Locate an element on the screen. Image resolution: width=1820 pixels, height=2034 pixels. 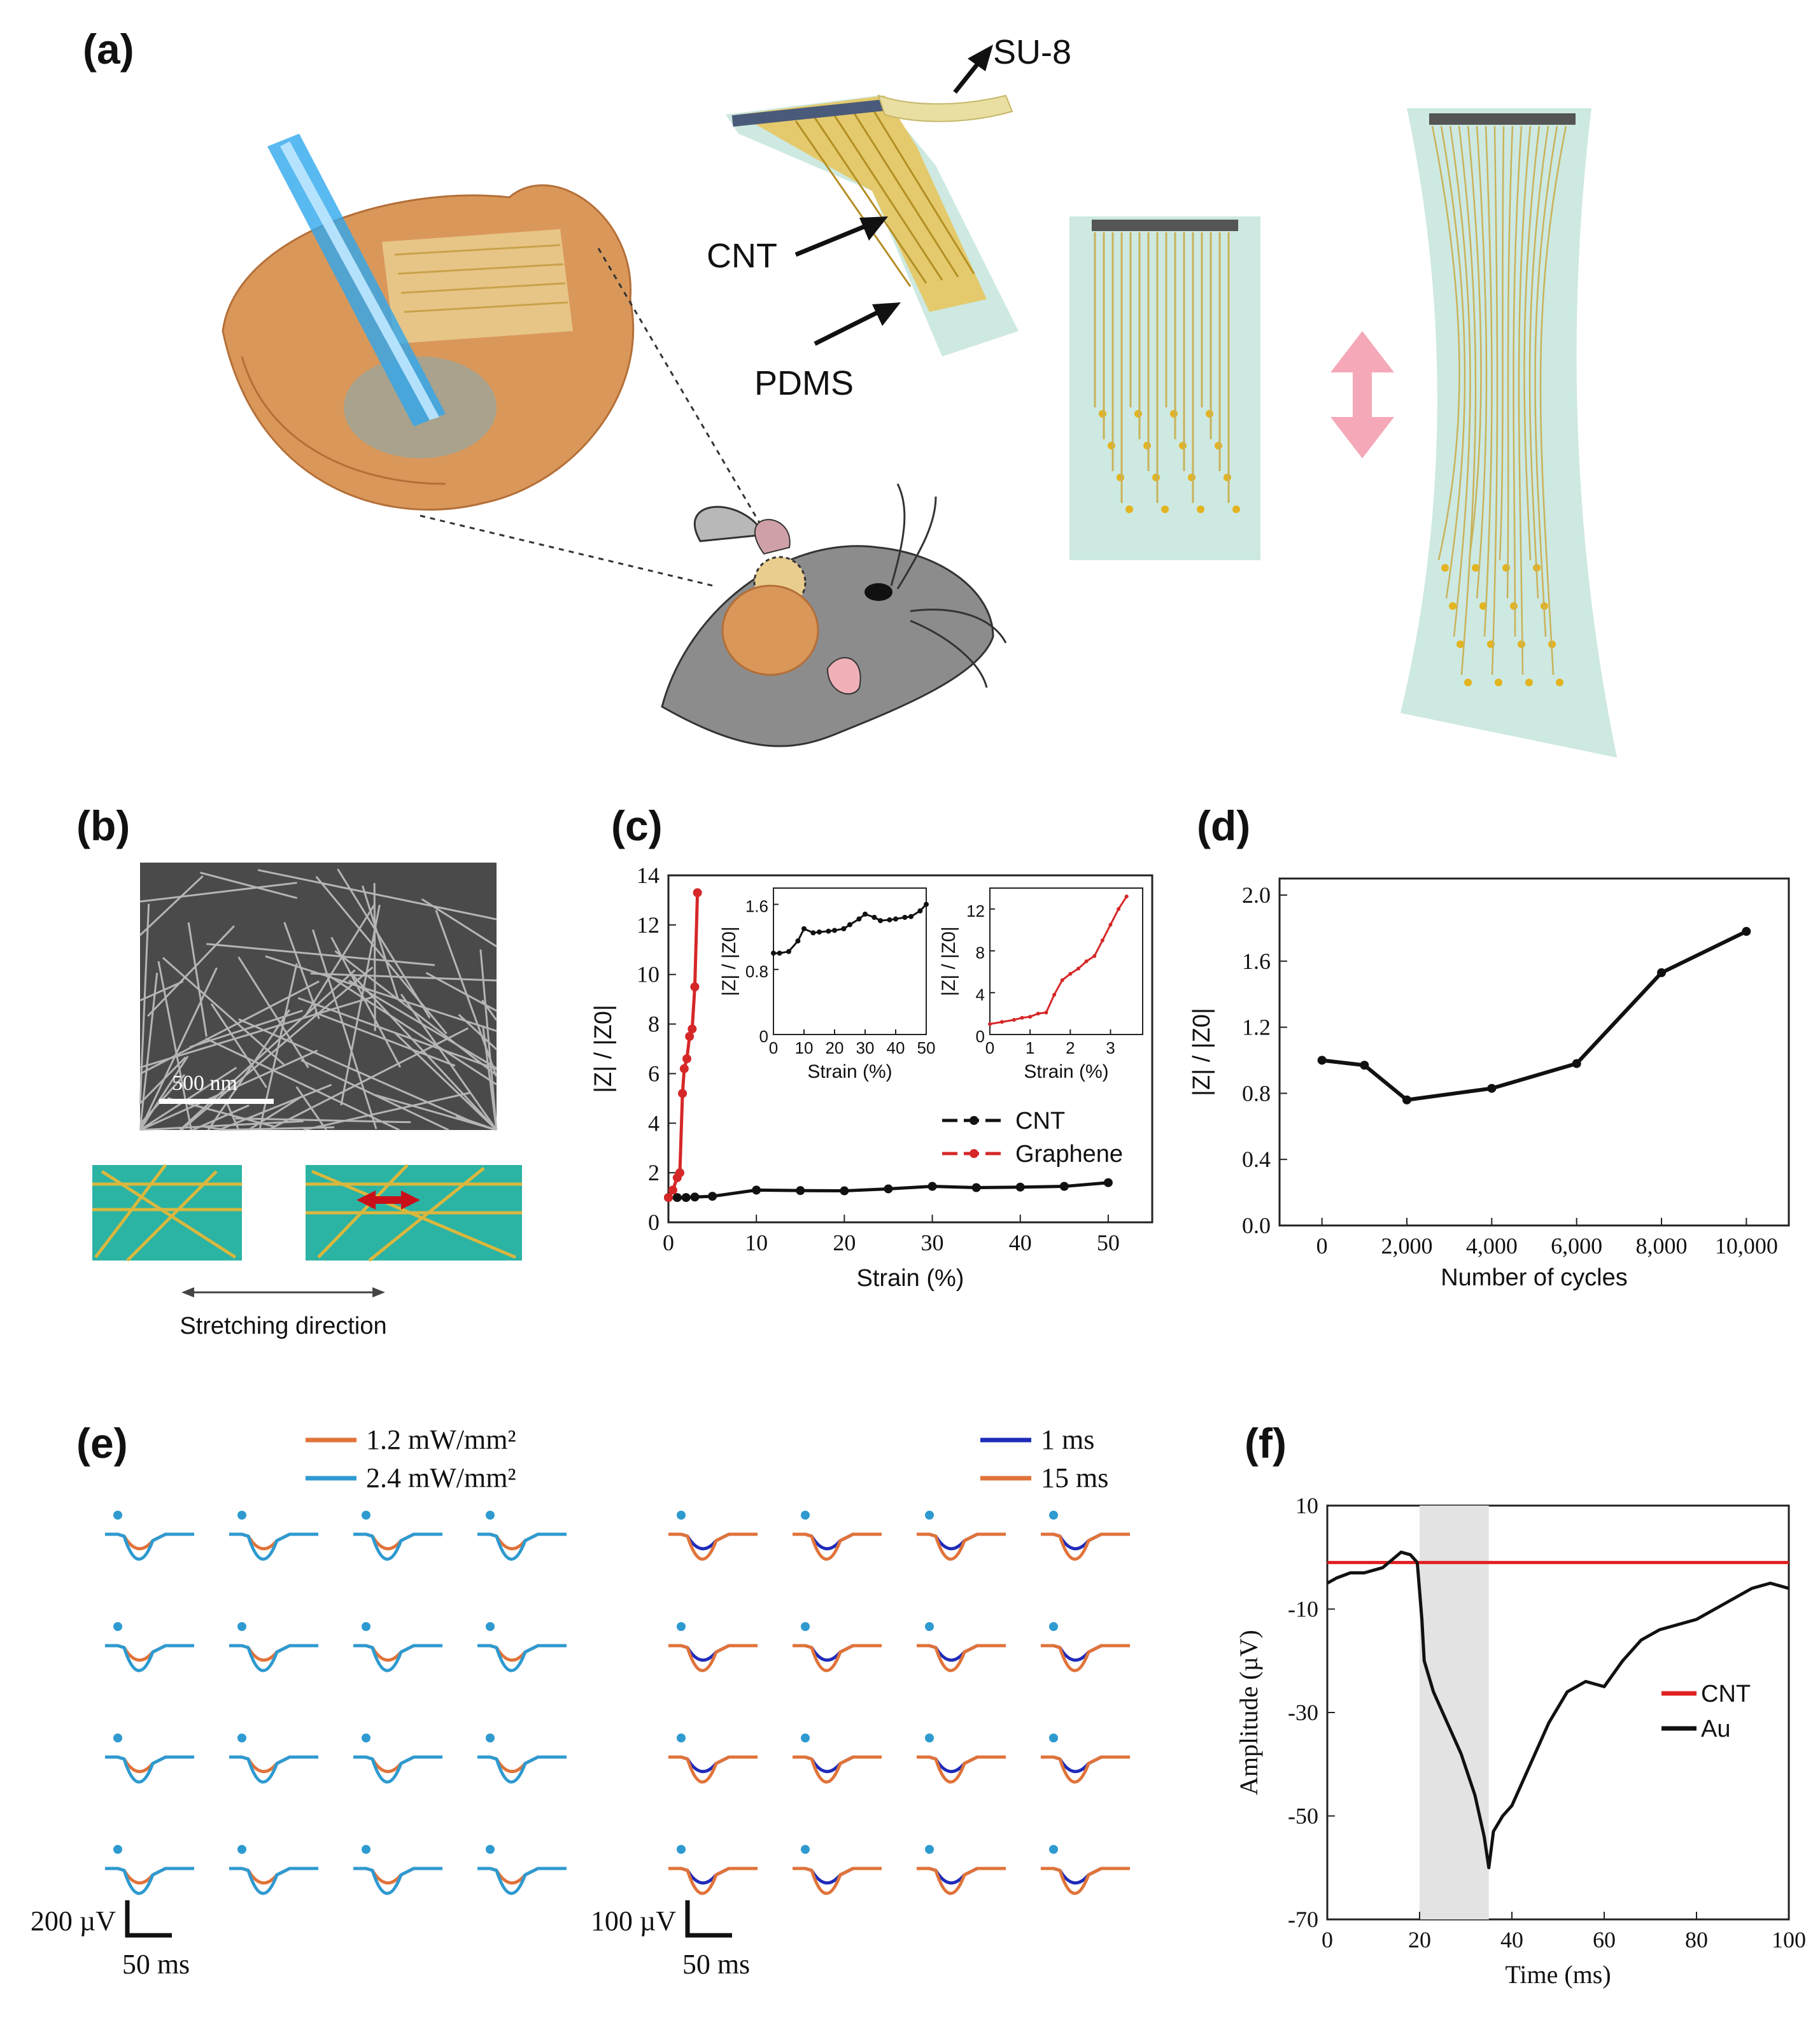
label-su8: SU-8 is located at coordinates (1032, 52).